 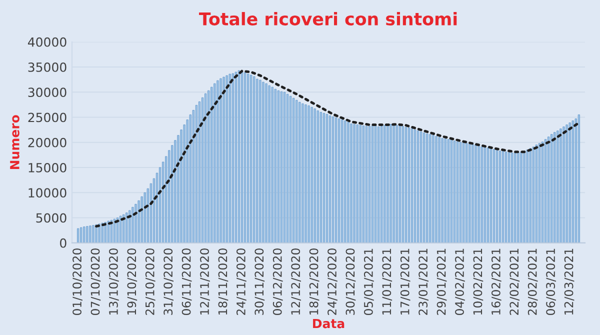 I want to click on x-tick-label: 10/02/2021, so click(x=478, y=281).